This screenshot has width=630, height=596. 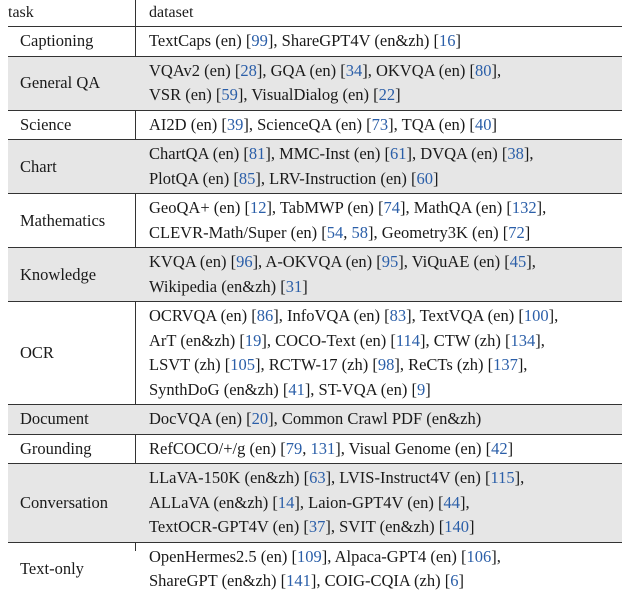 I want to click on dataset-text: ALLaVA (en&zh) [, so click(x=213, y=502).